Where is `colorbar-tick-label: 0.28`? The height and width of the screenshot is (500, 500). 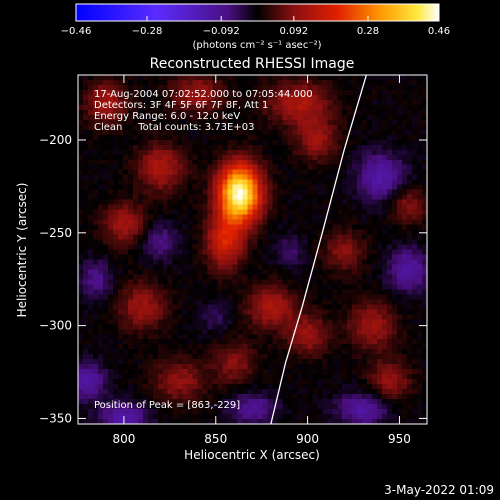 colorbar-tick-label: 0.28 is located at coordinates (368, 31).